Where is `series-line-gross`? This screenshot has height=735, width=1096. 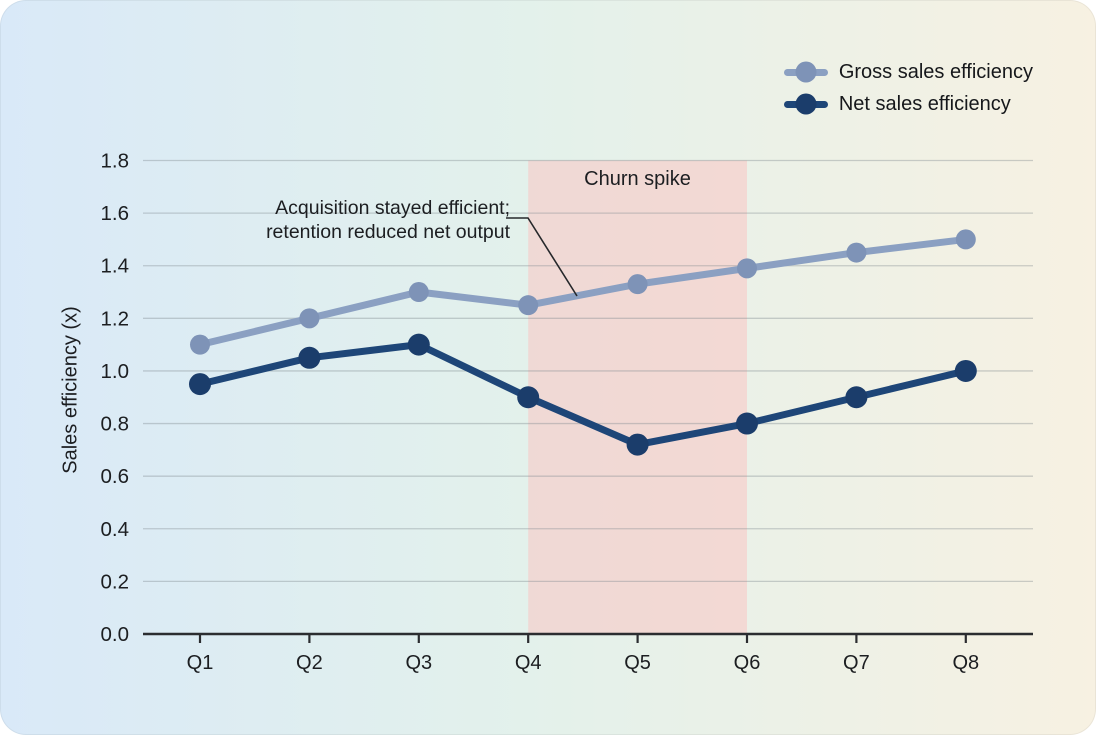 series-line-gross is located at coordinates (583, 292).